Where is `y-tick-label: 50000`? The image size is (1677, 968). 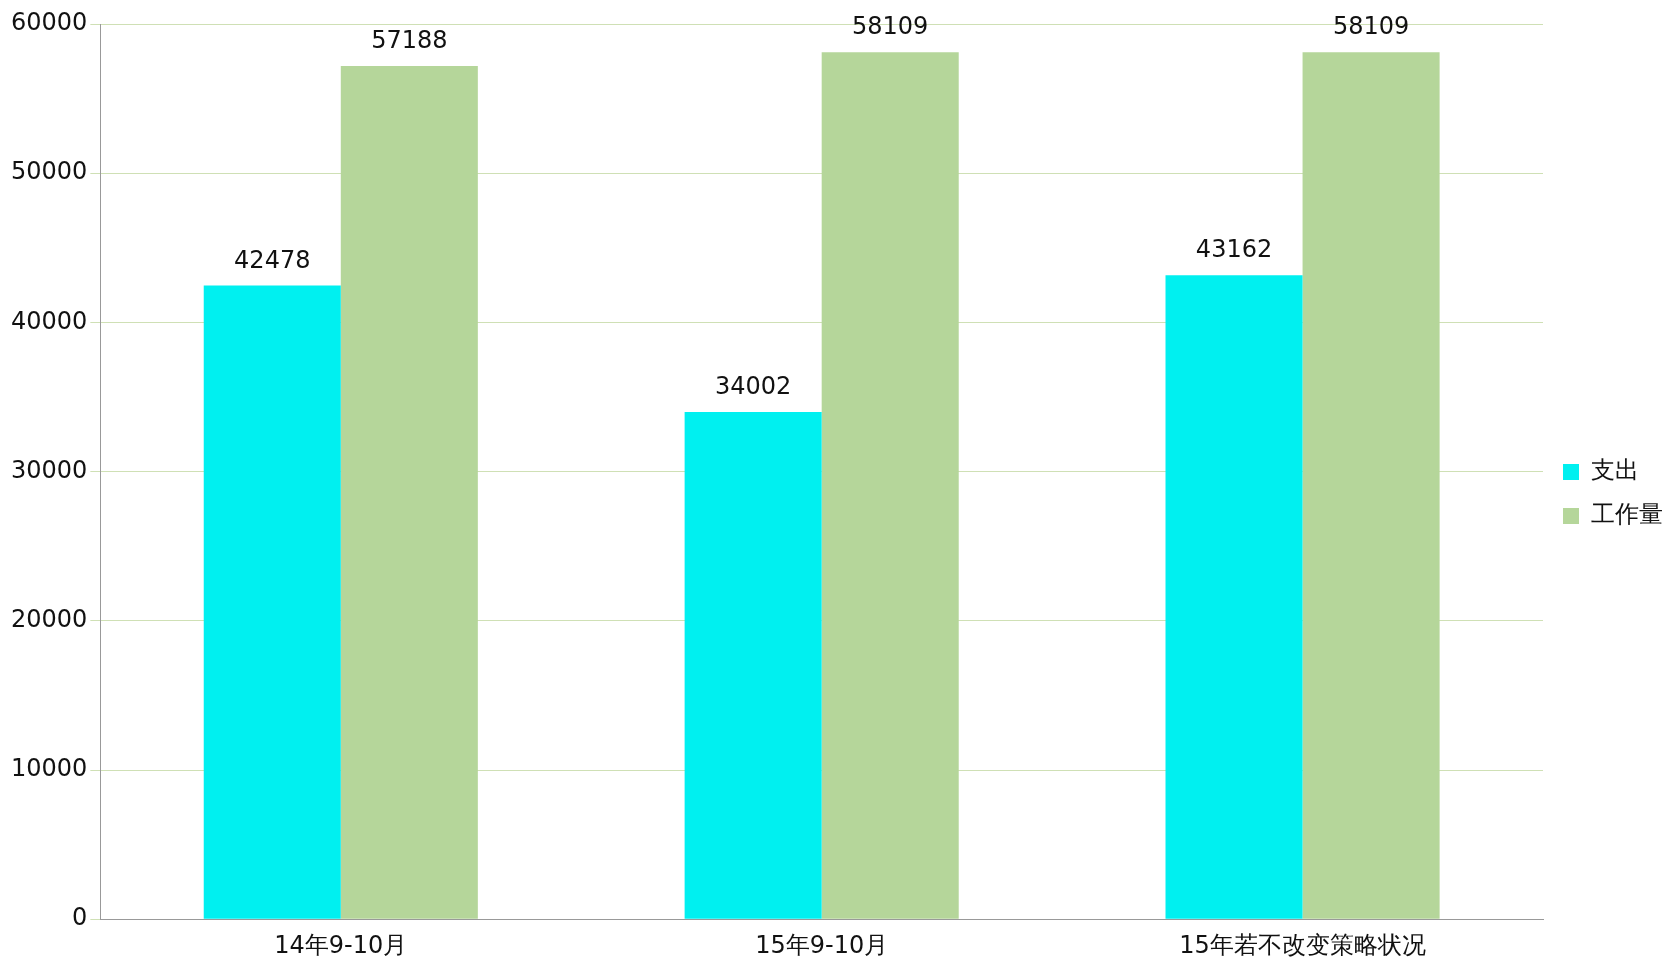 y-tick-label: 50000 is located at coordinates (49, 171).